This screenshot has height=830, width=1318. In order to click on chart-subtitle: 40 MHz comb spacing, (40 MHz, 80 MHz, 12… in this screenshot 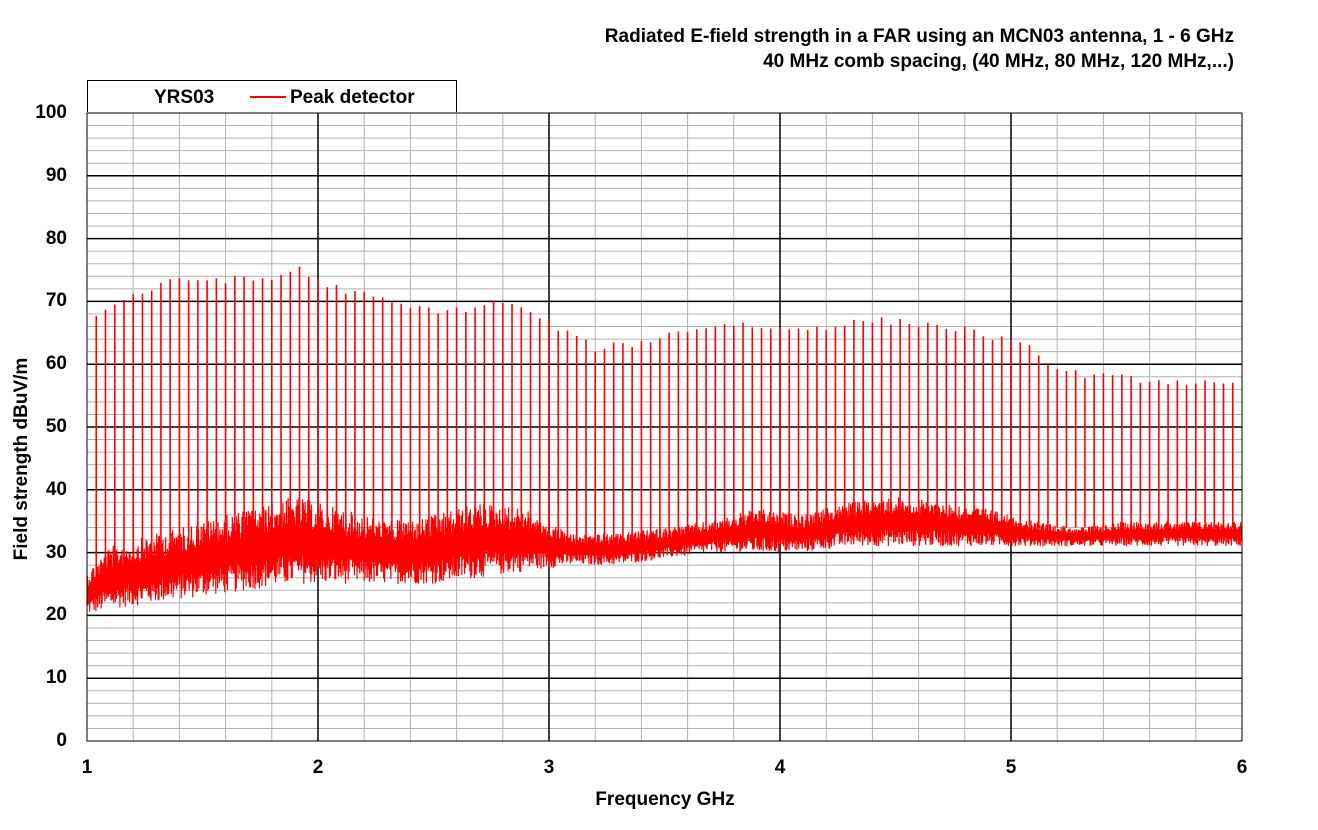, I will do `click(998, 61)`.